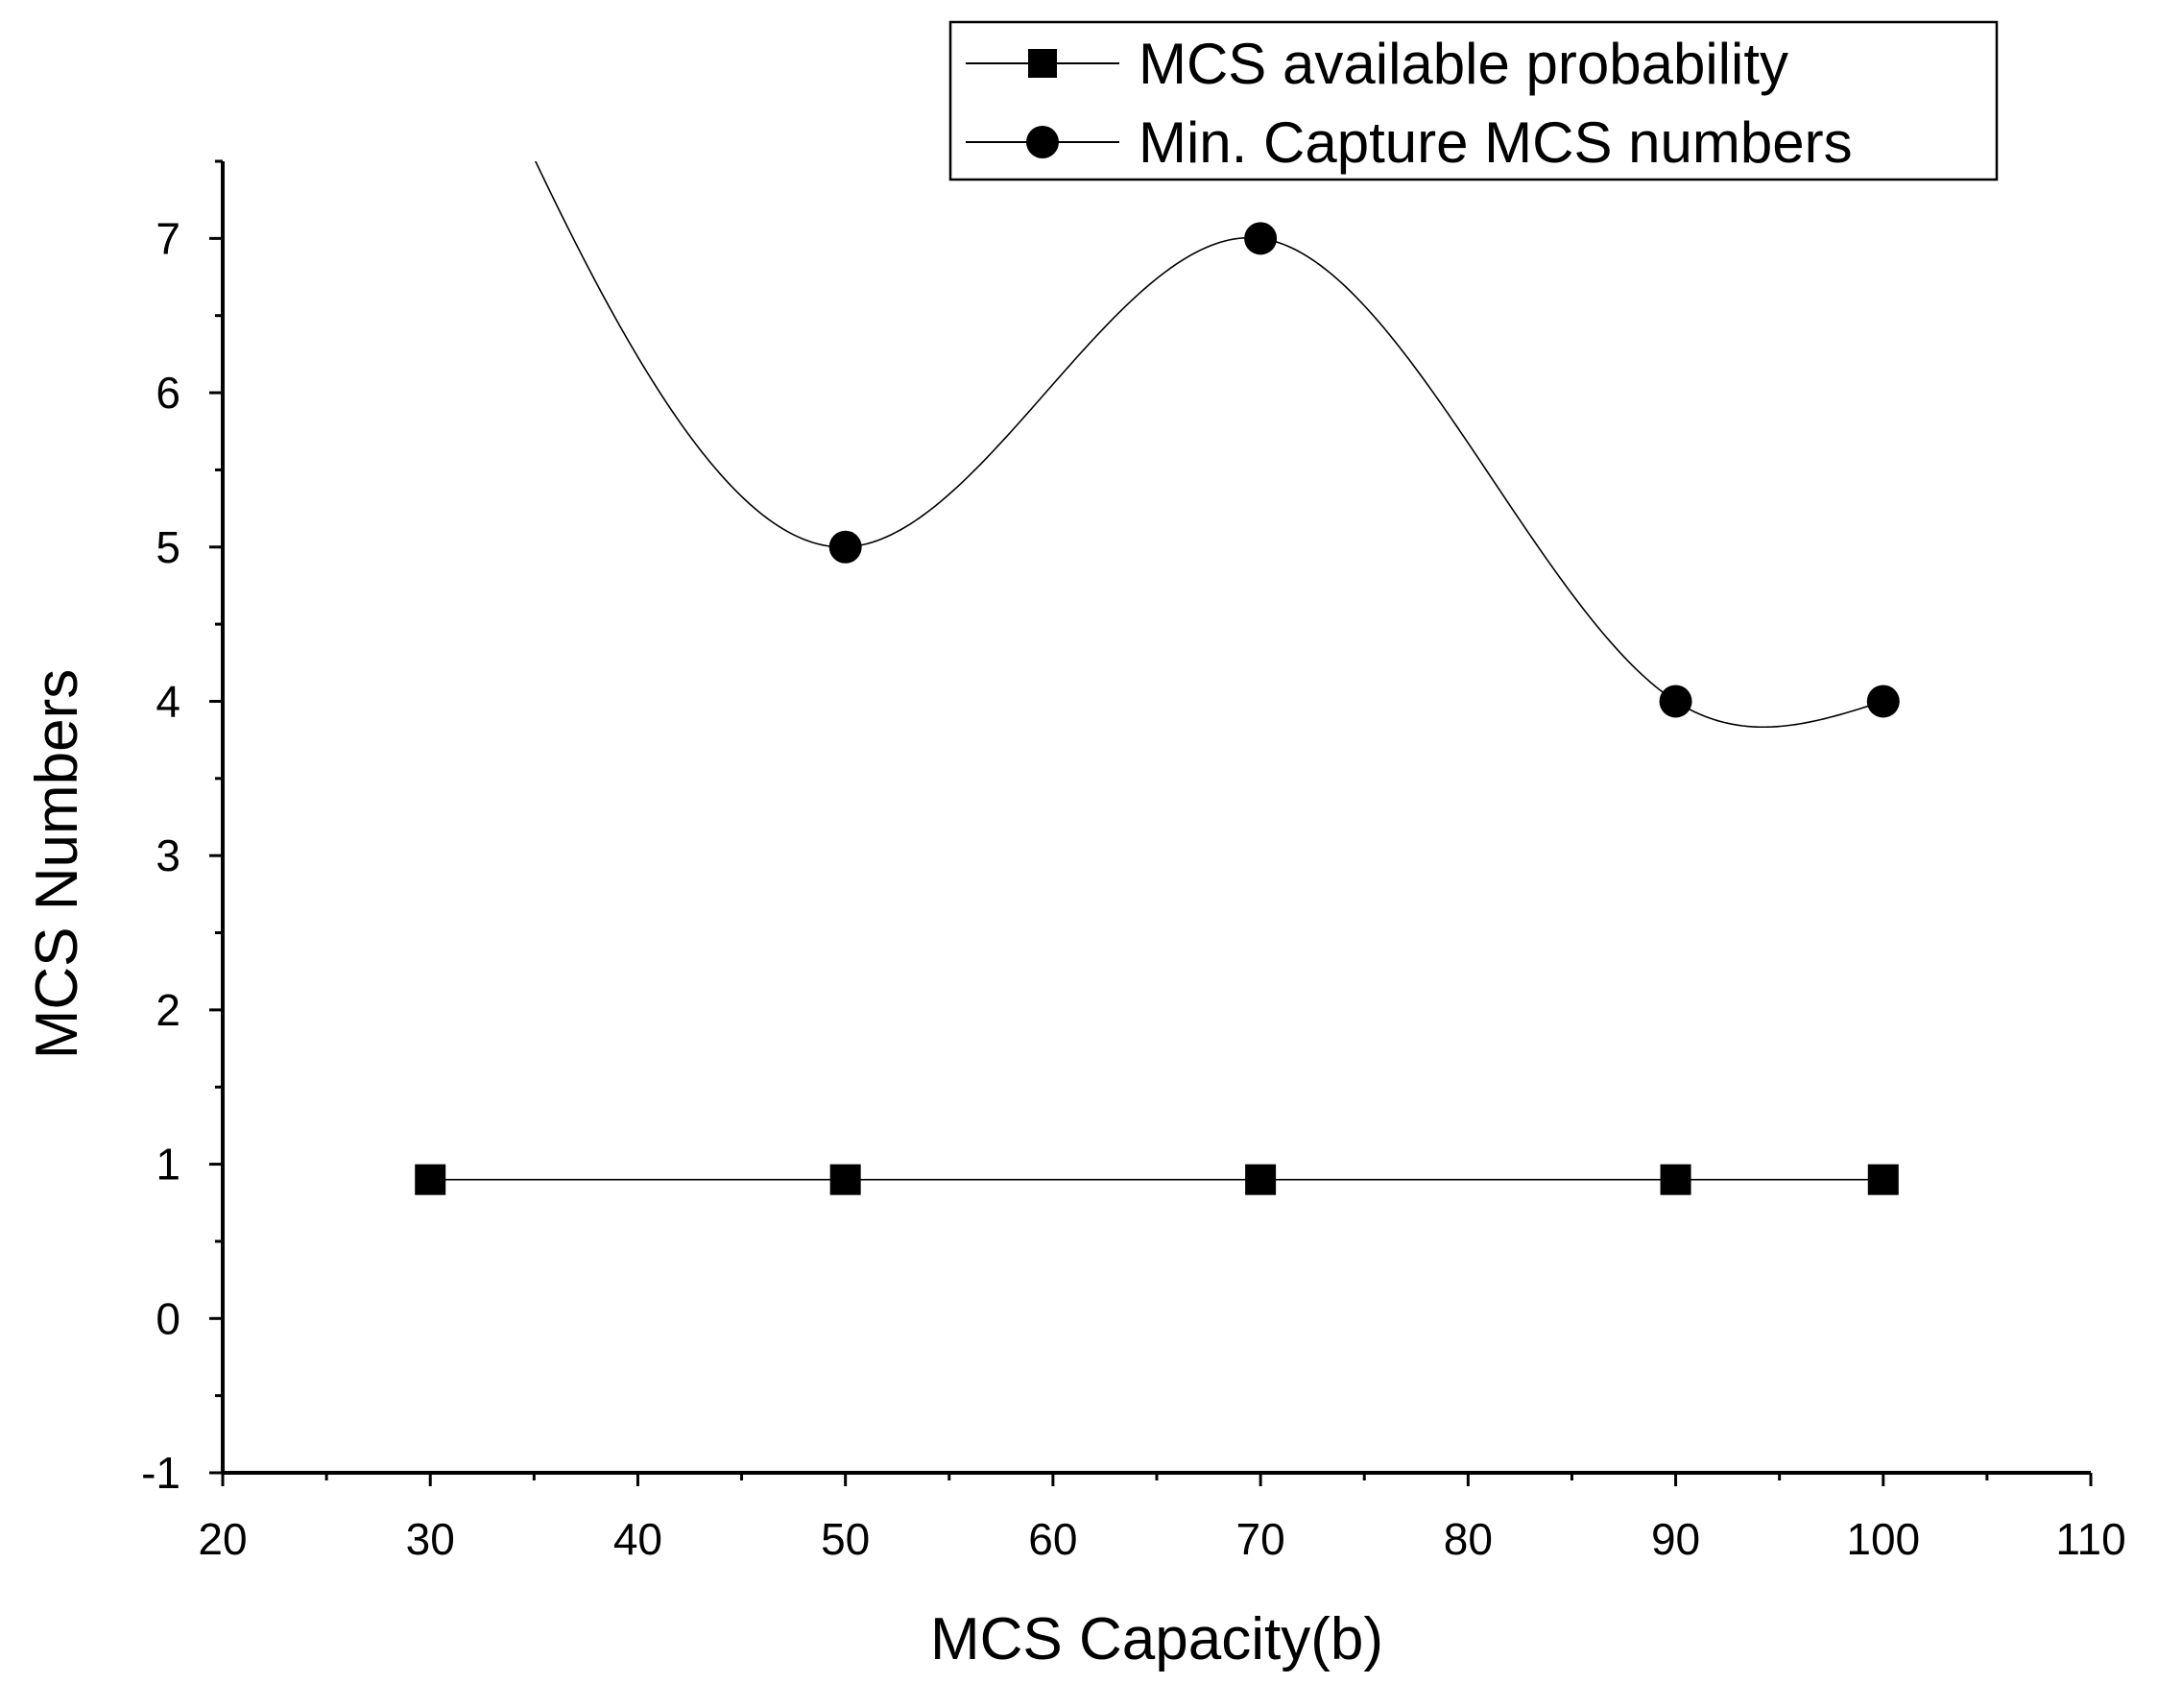  What do you see at coordinates (1463, 64) in the screenshot?
I see `legend-label-square: MCS available probability` at bounding box center [1463, 64].